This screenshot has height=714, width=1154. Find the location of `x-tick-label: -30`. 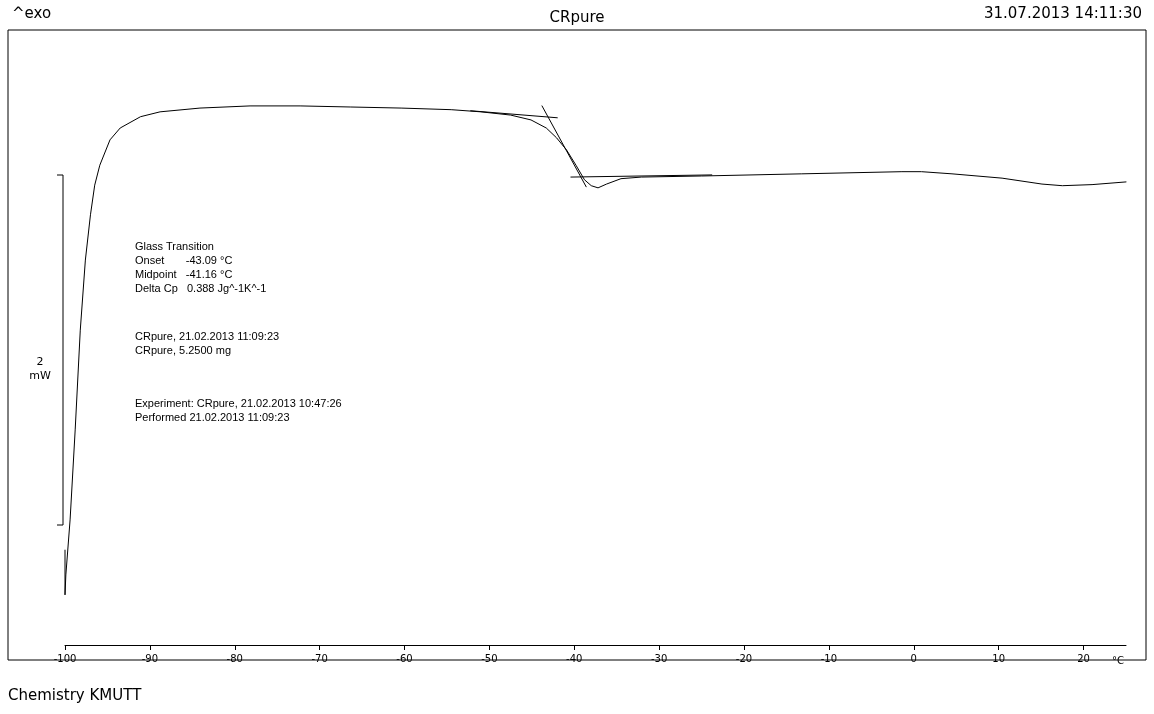

x-tick-label: -30 is located at coordinates (659, 658).